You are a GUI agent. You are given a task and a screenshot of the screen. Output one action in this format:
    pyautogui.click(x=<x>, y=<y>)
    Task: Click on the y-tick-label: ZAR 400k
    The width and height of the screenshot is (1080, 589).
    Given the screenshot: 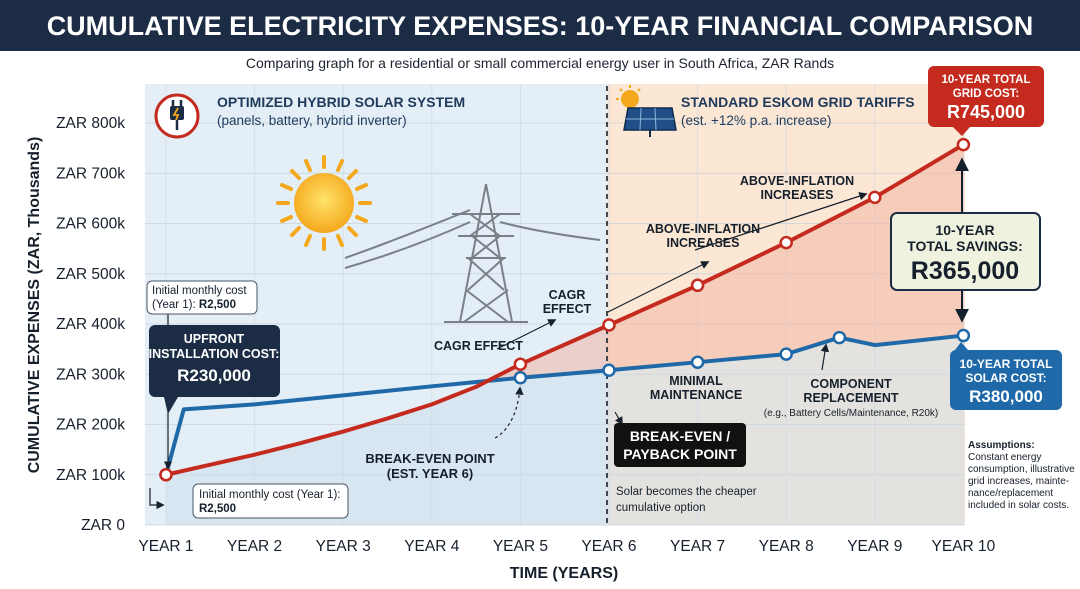 What is the action you would take?
    pyautogui.click(x=90, y=324)
    